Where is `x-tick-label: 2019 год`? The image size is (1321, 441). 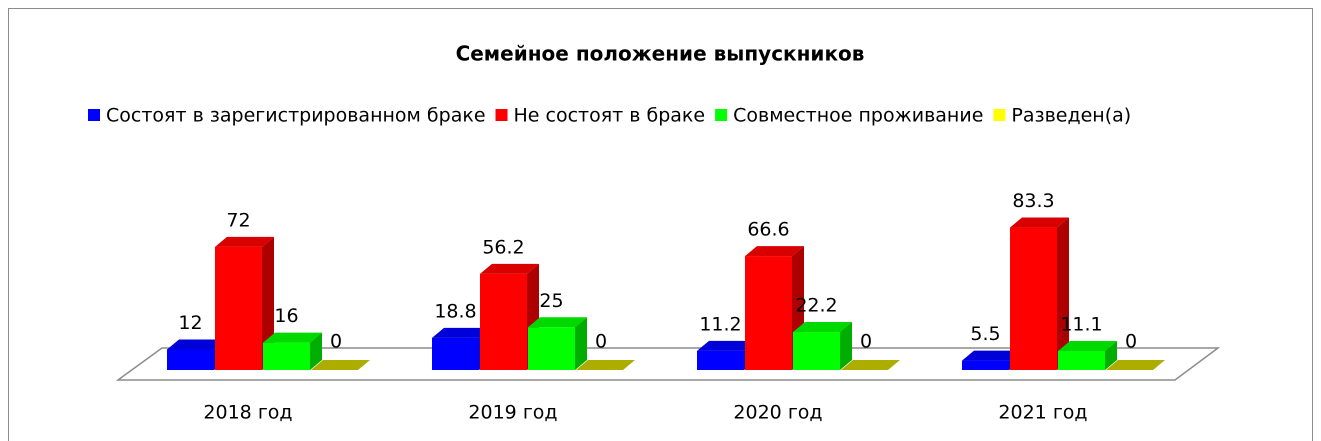
x-tick-label: 2019 год is located at coordinates (512, 413).